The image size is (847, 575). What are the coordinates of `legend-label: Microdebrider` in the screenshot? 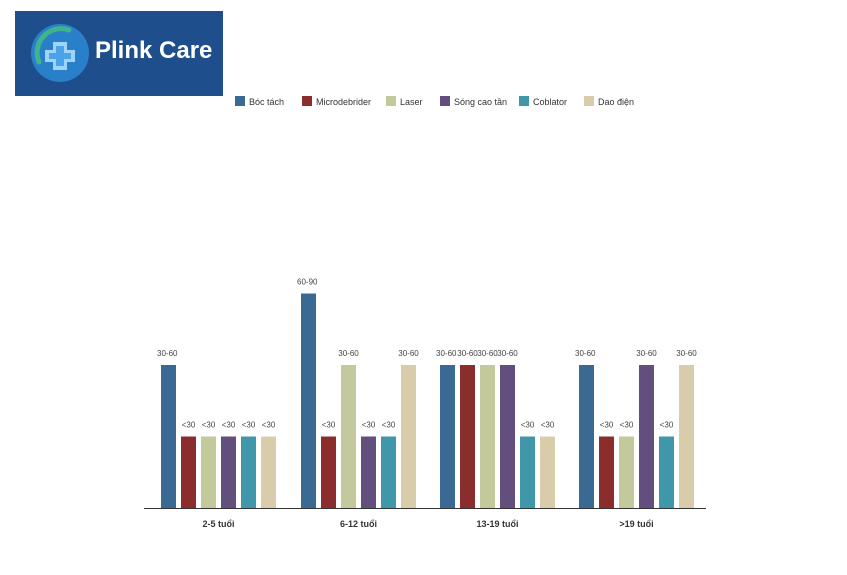 It's located at (343, 102).